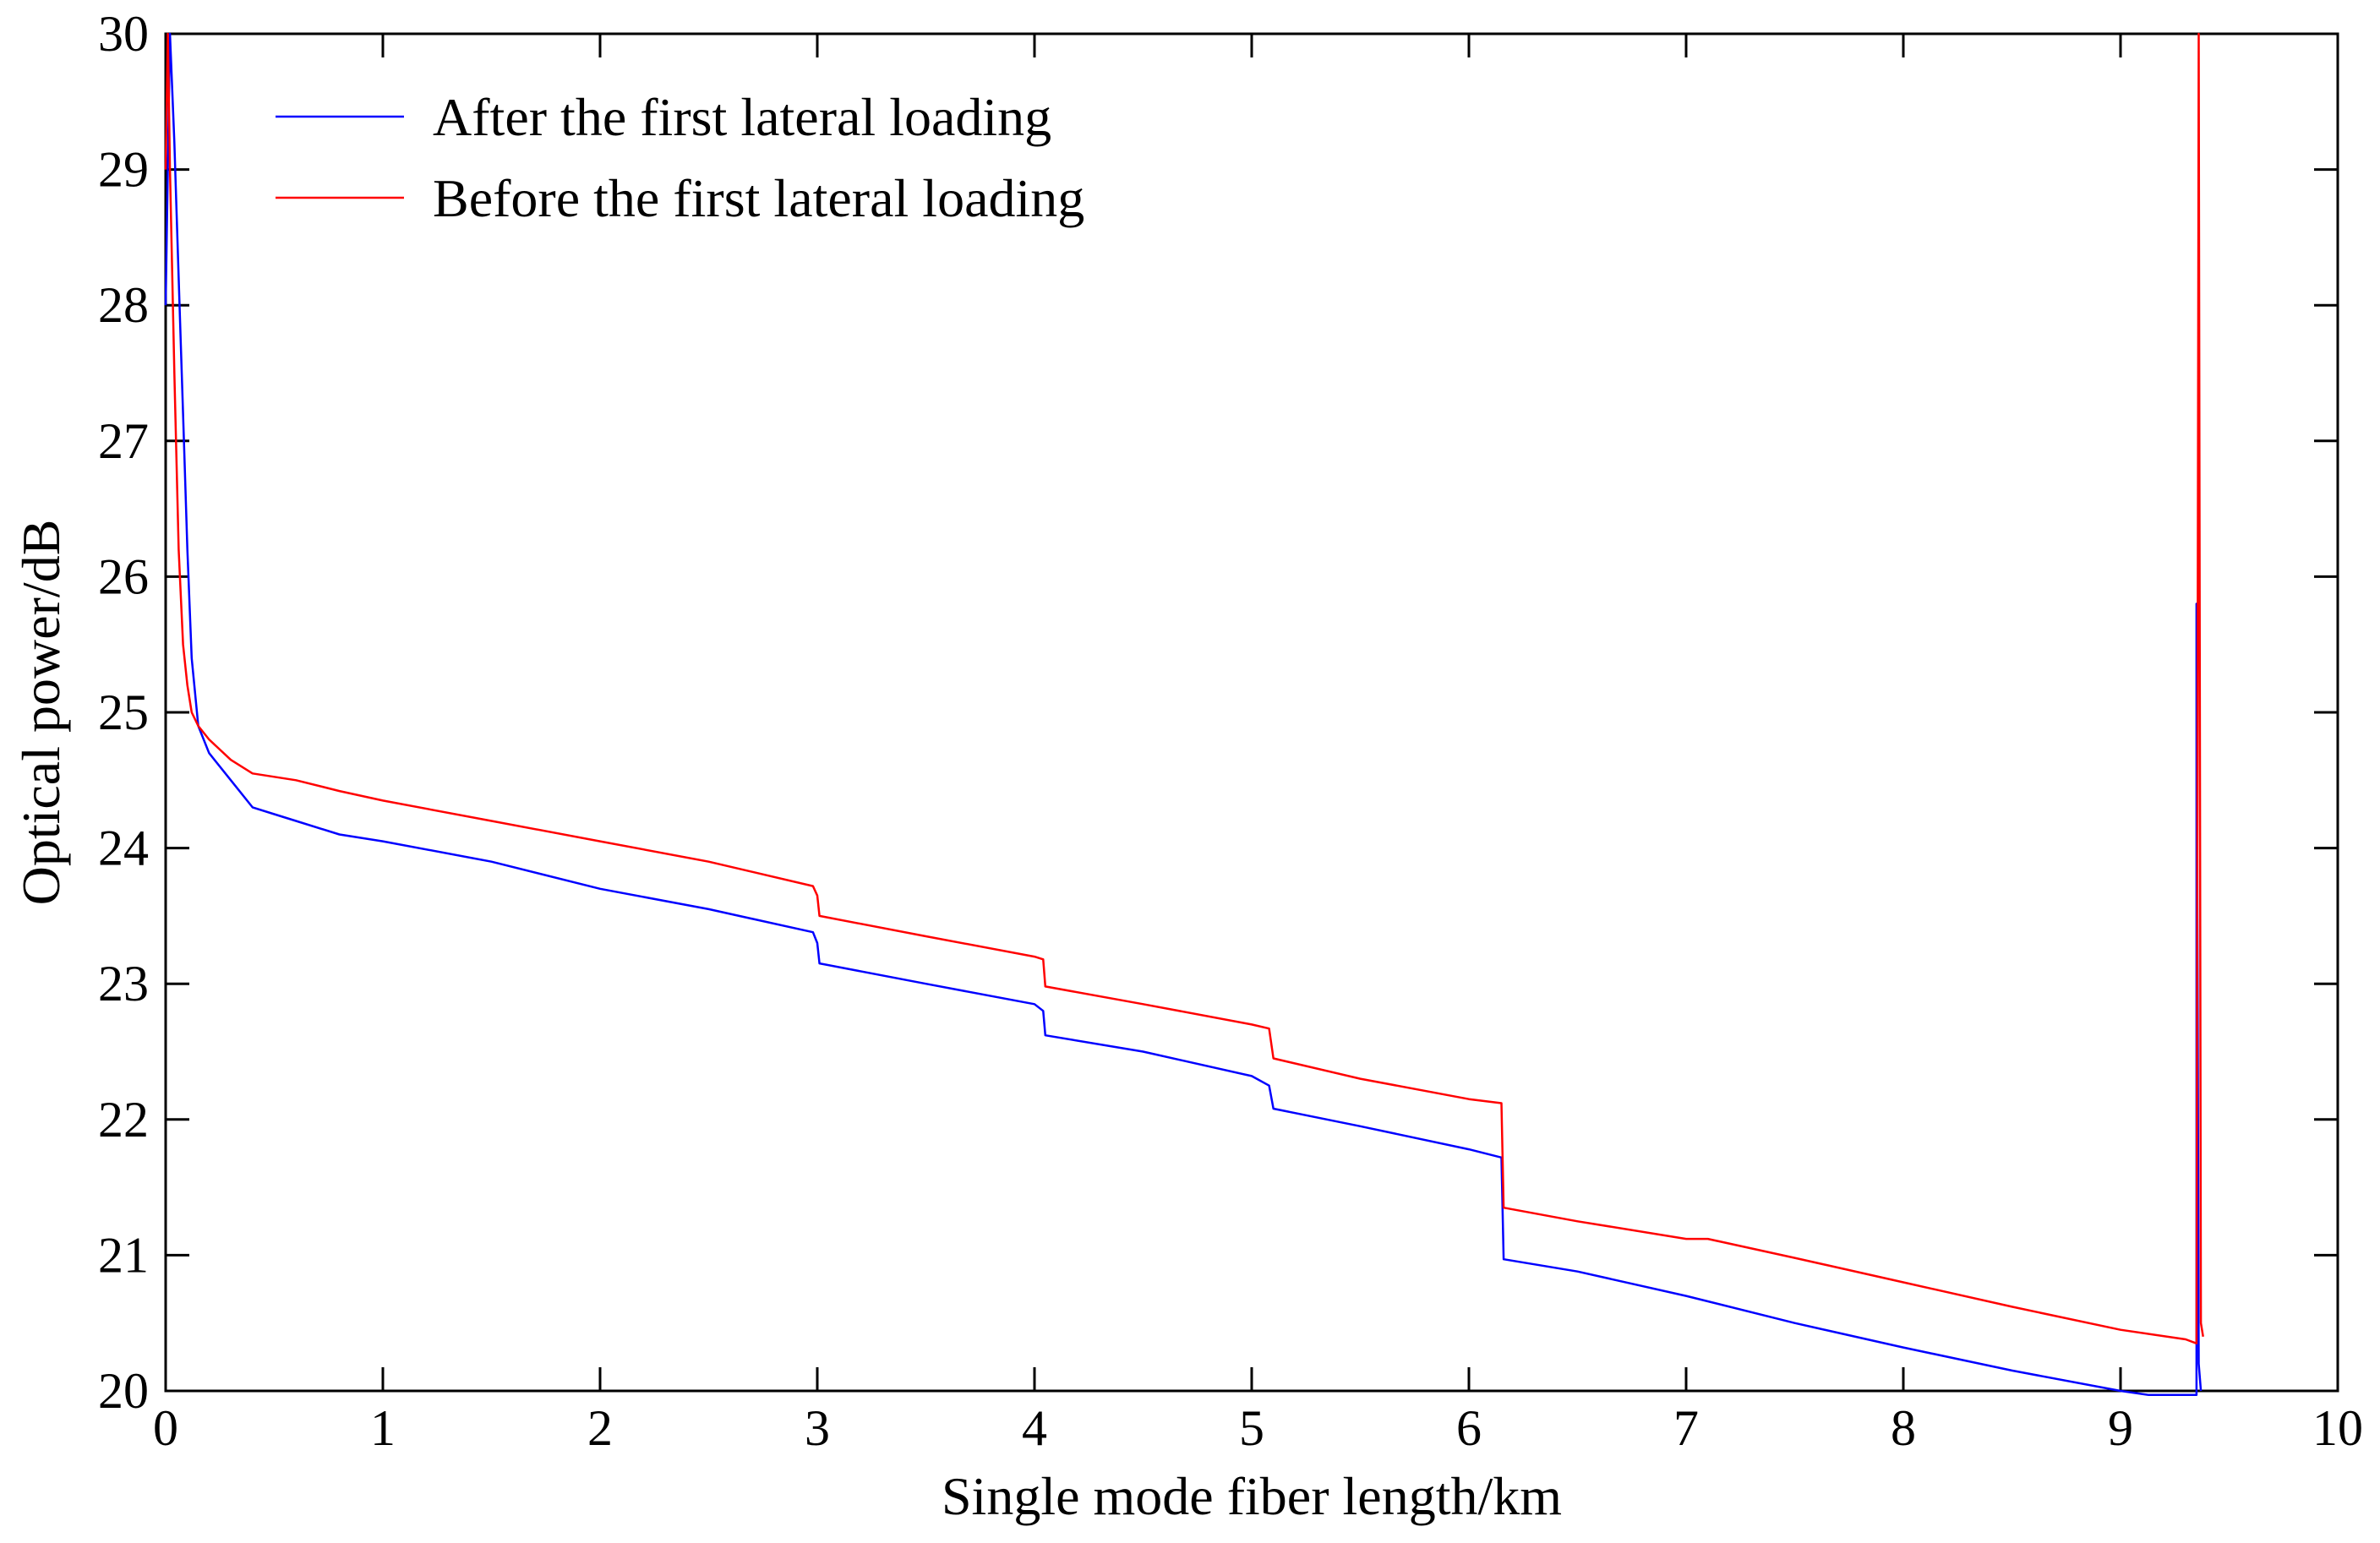 The image size is (2380, 1543). Describe the element at coordinates (1252, 1496) in the screenshot. I see `x-axis-title: Single mode fiber length/km` at that location.